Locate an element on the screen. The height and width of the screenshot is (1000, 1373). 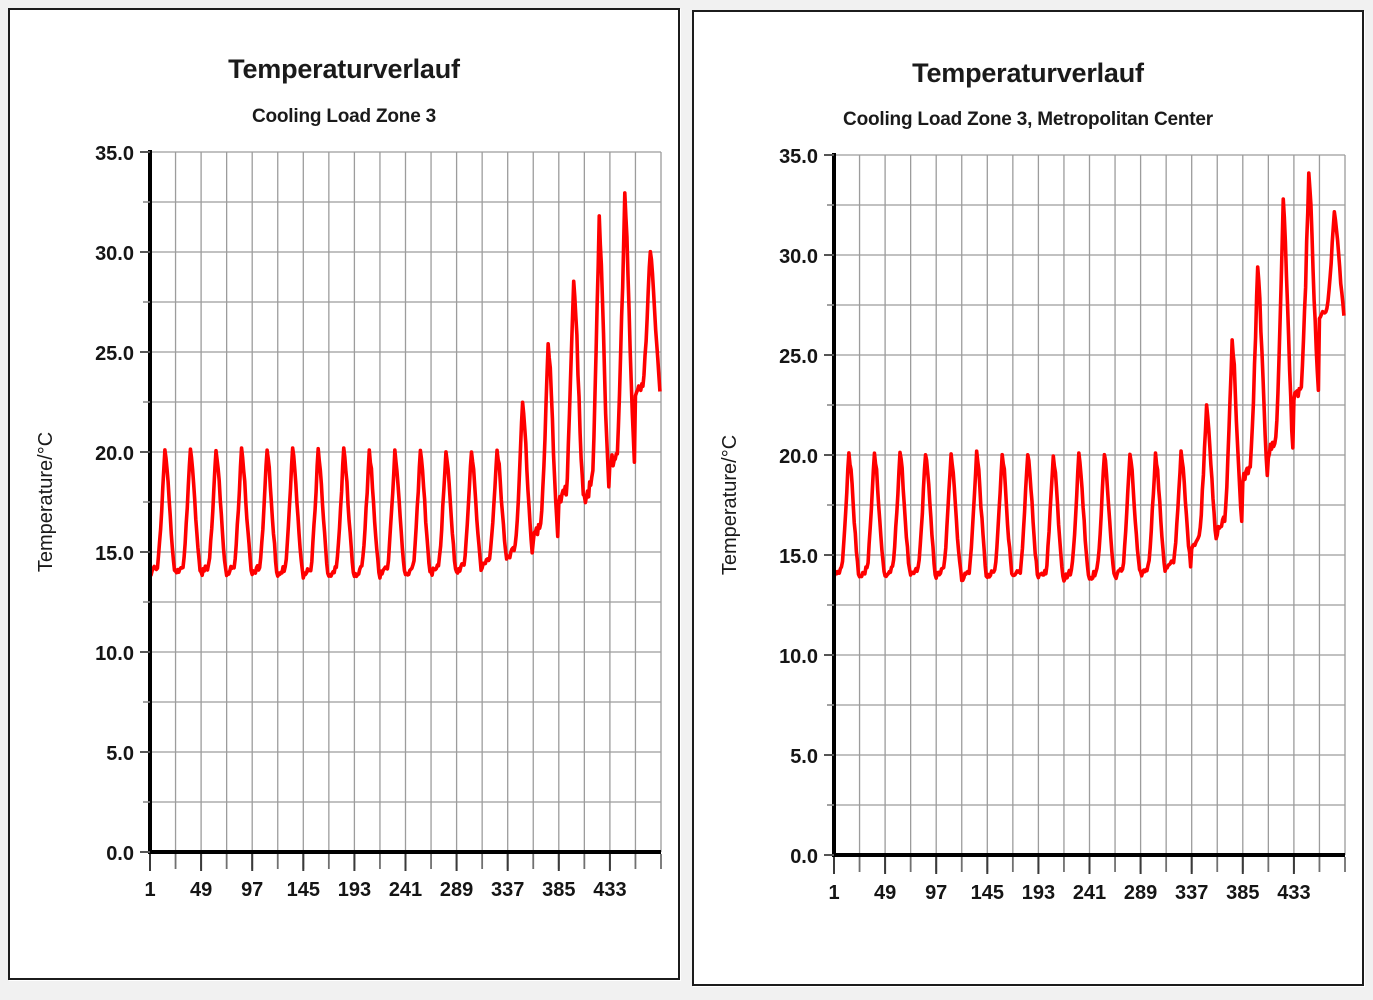
temperature-series-line is located at coordinates (405, 385).